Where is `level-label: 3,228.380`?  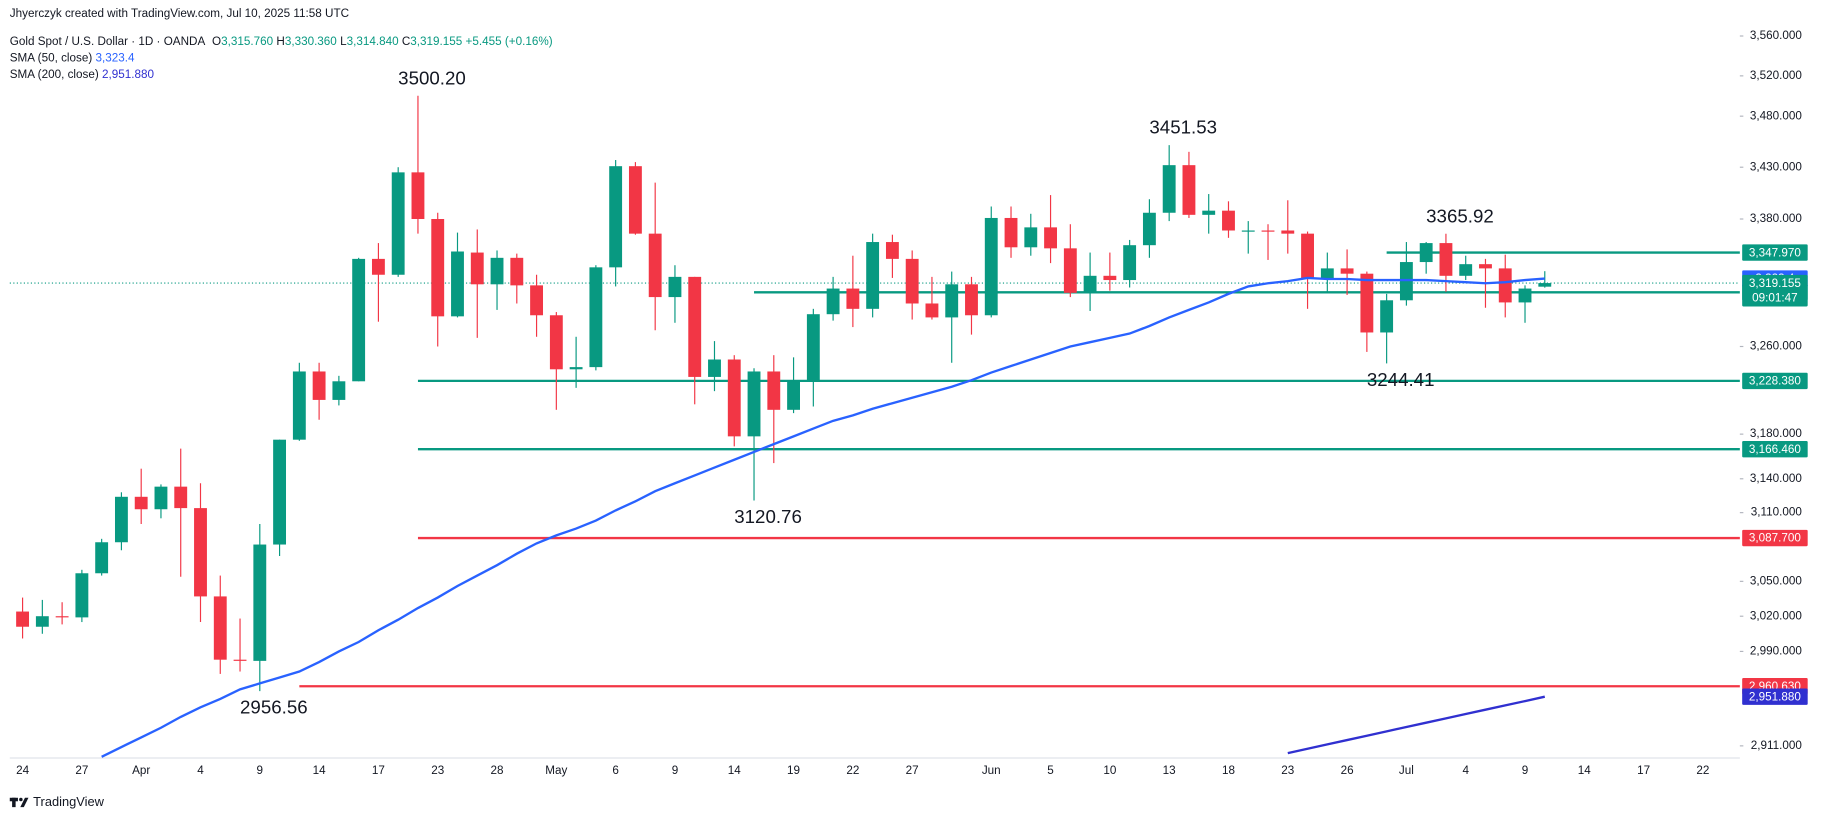 level-label: 3,228.380 is located at coordinates (1775, 381).